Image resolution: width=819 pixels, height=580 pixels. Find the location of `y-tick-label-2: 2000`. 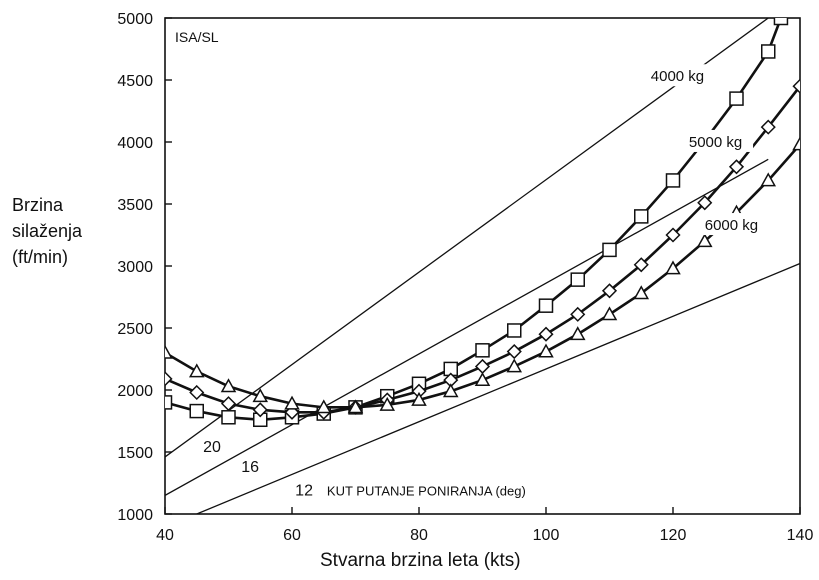

y-tick-label-2: 2000 is located at coordinates (135, 391).